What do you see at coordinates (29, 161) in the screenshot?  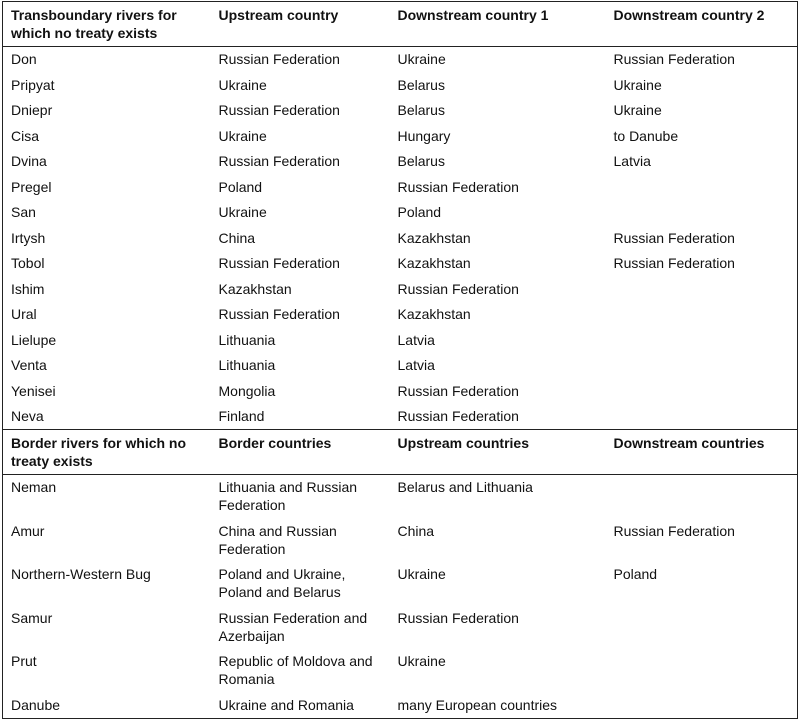 I see `cell: Dvina` at bounding box center [29, 161].